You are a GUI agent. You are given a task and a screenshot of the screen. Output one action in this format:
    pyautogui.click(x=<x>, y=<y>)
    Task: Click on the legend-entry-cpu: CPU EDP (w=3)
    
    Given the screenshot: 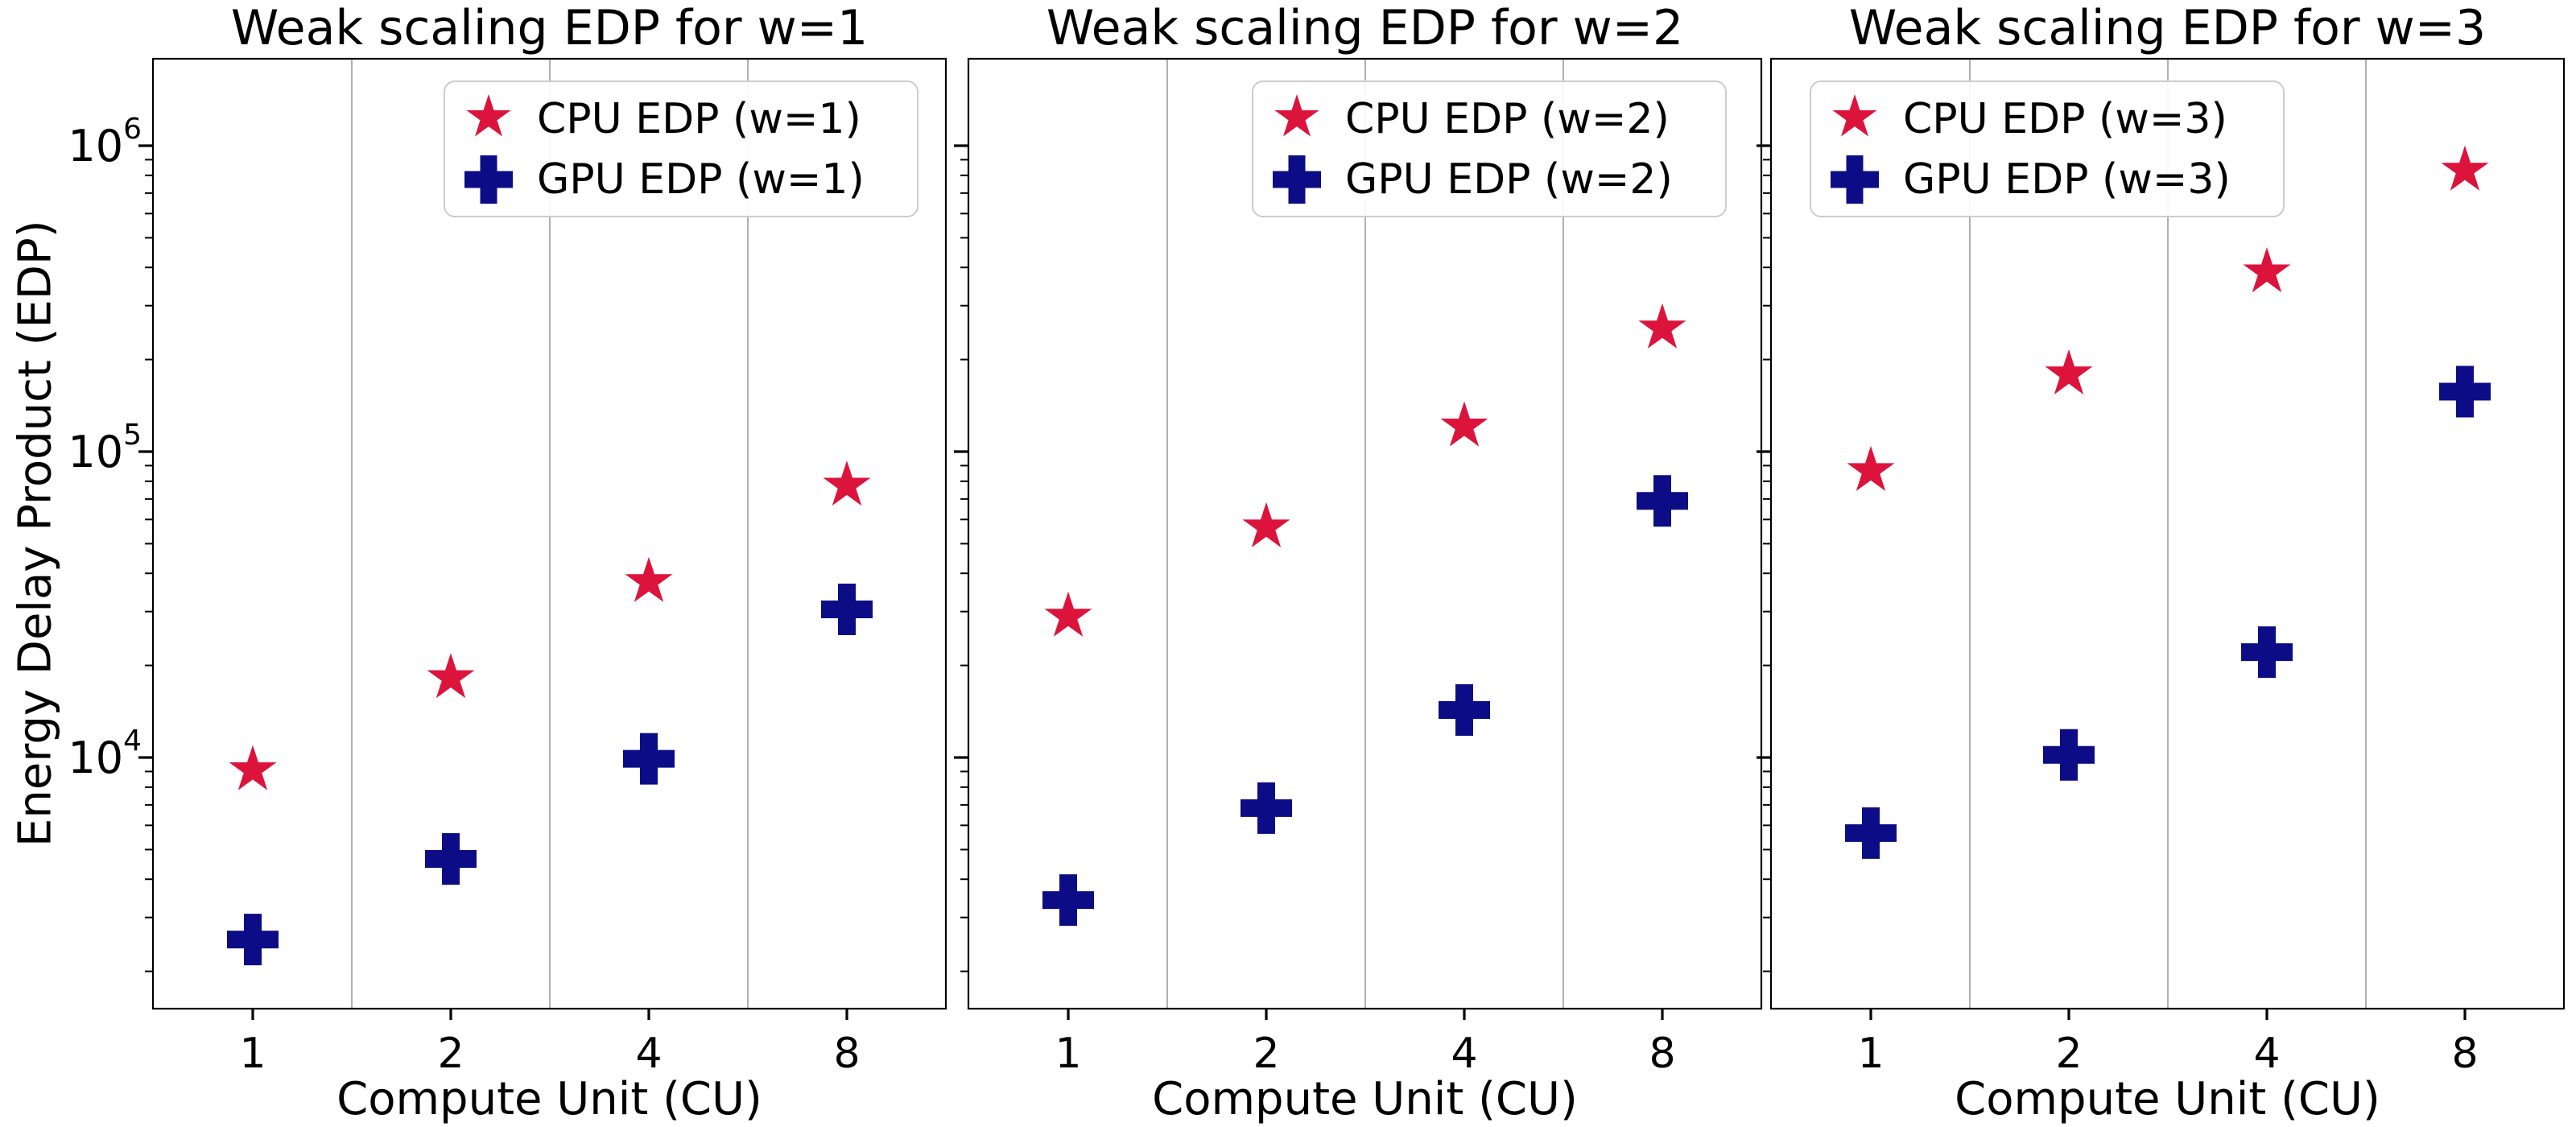 What is the action you would take?
    pyautogui.click(x=2047, y=119)
    